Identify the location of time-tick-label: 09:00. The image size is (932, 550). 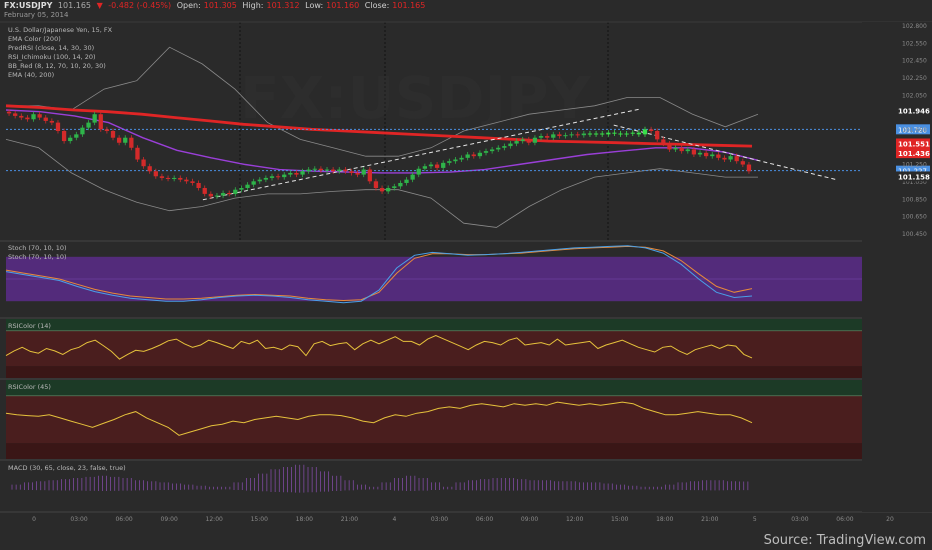
(529, 519).